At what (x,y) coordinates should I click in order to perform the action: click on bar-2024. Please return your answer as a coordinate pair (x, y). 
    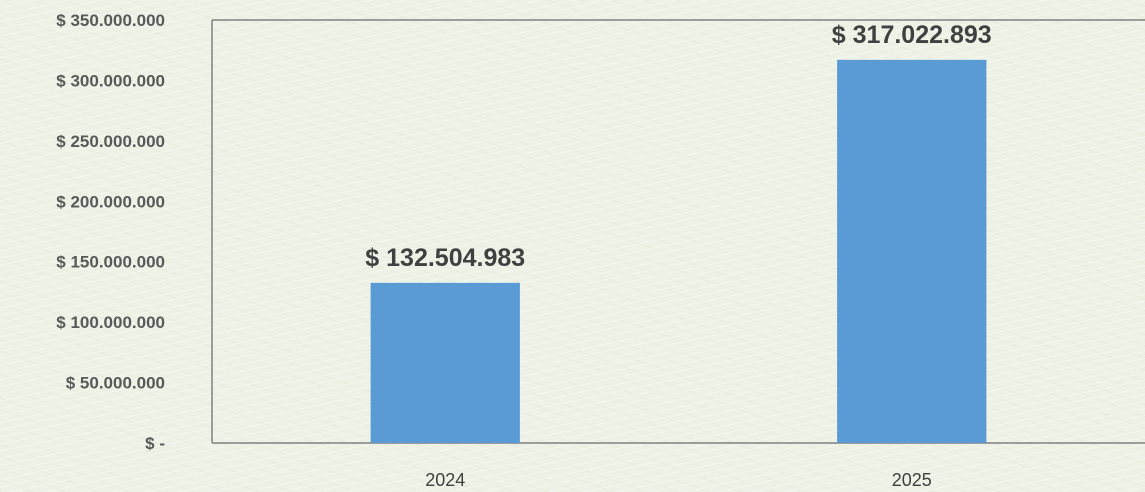
    Looking at the image, I should click on (445, 362).